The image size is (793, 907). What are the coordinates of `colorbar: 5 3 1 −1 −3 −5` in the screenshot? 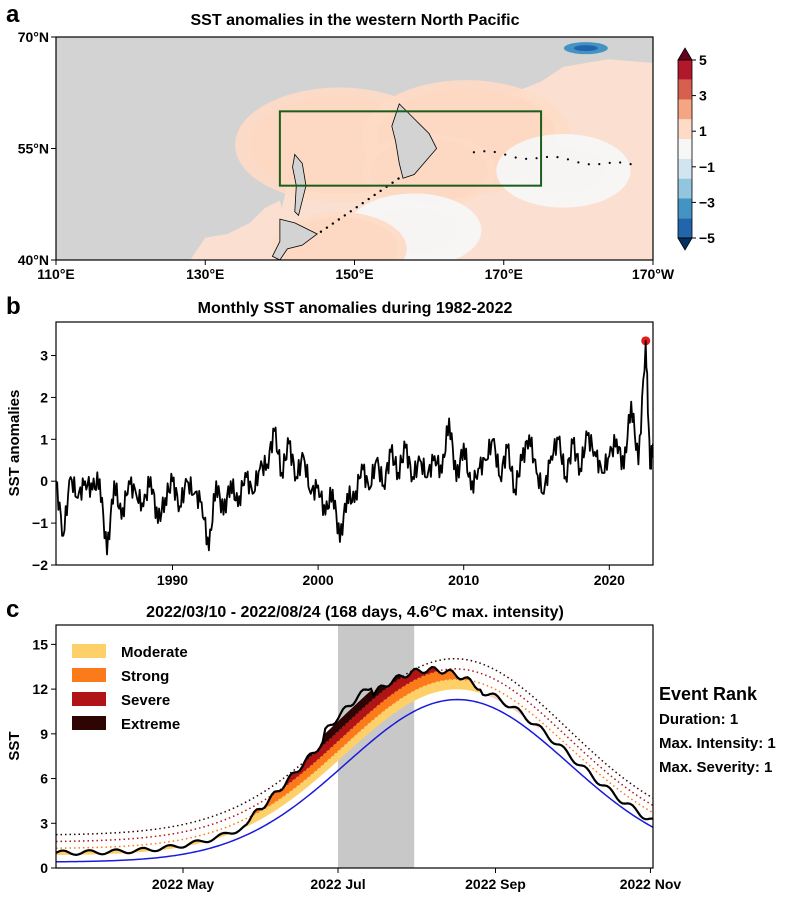 It's located at (696, 149).